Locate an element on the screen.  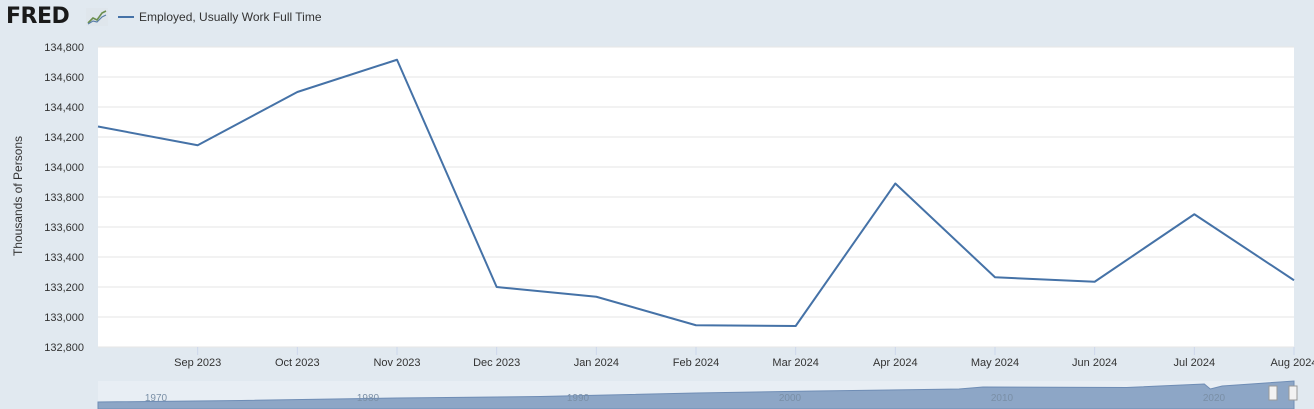
x-tick-label: Feb 2024 is located at coordinates (696, 363).